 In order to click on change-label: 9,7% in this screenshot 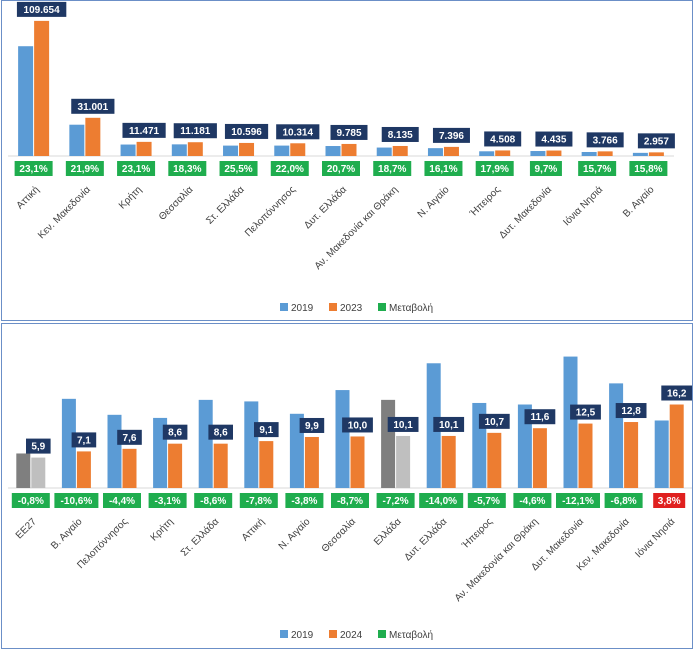, I will do `click(546, 169)`.